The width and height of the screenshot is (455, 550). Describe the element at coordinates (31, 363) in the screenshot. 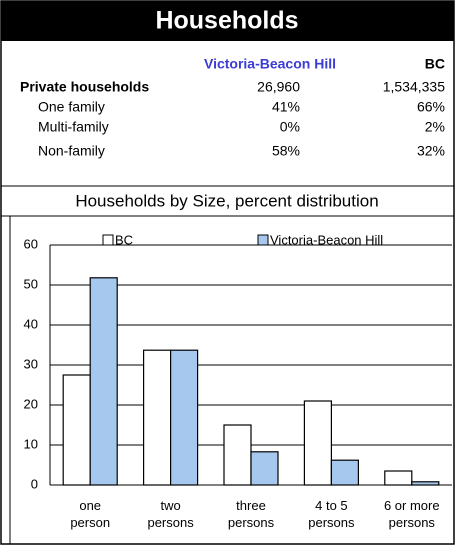

I see `y-tick-label: 30` at that location.